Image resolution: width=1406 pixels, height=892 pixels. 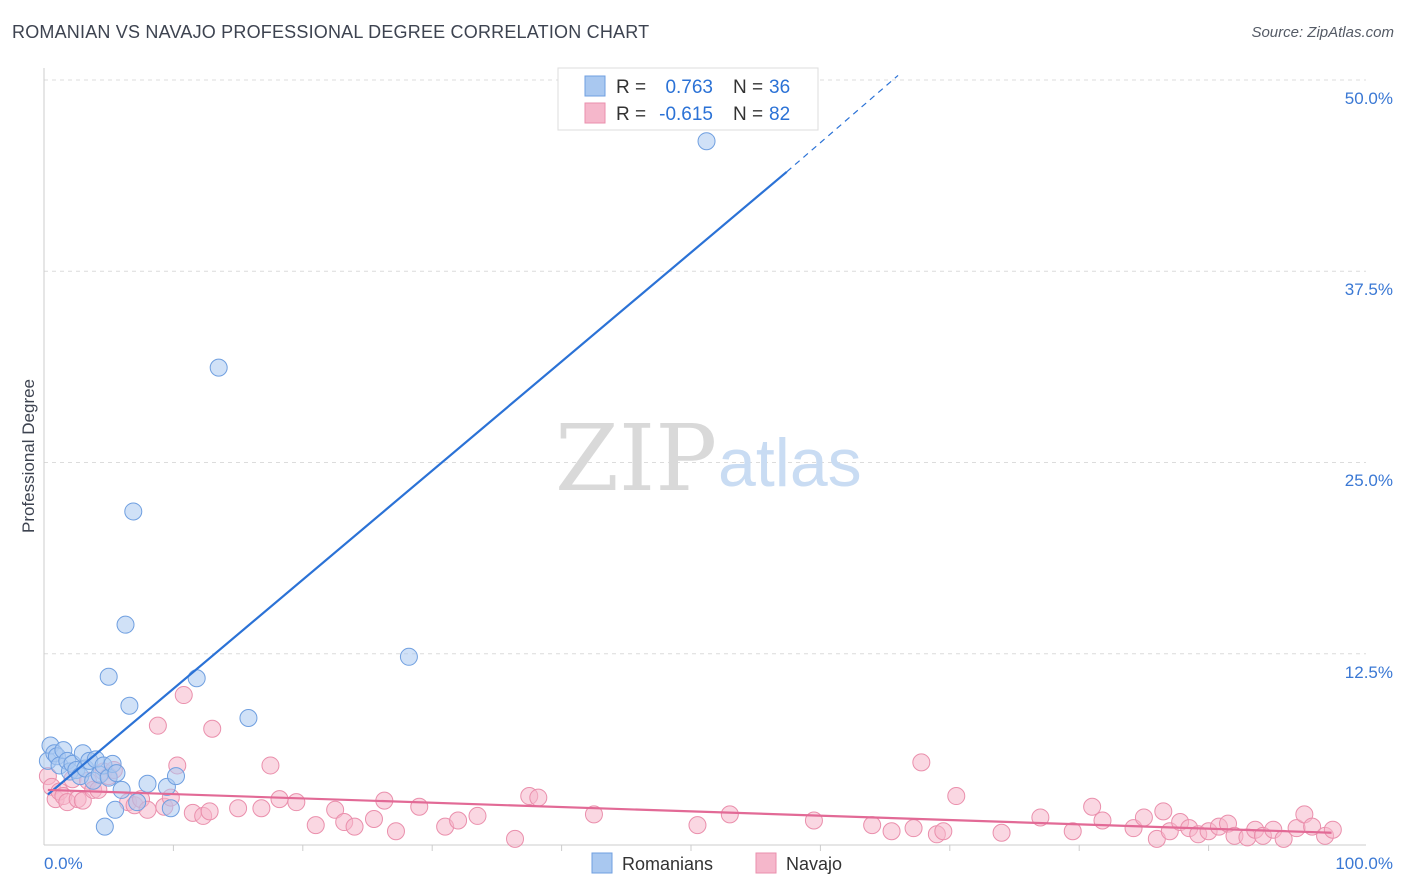 What do you see at coordinates (790, 463) in the screenshot?
I see `watermark-atlas: atlas` at bounding box center [790, 463].